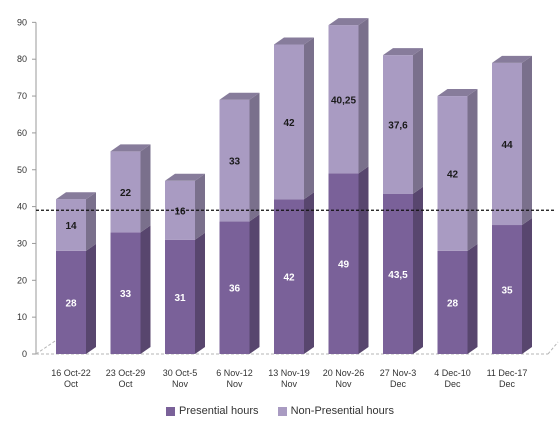 This screenshot has width=560, height=425. What do you see at coordinates (180, 373) in the screenshot?
I see `x-tick-label: 30 Oct-5` at bounding box center [180, 373].